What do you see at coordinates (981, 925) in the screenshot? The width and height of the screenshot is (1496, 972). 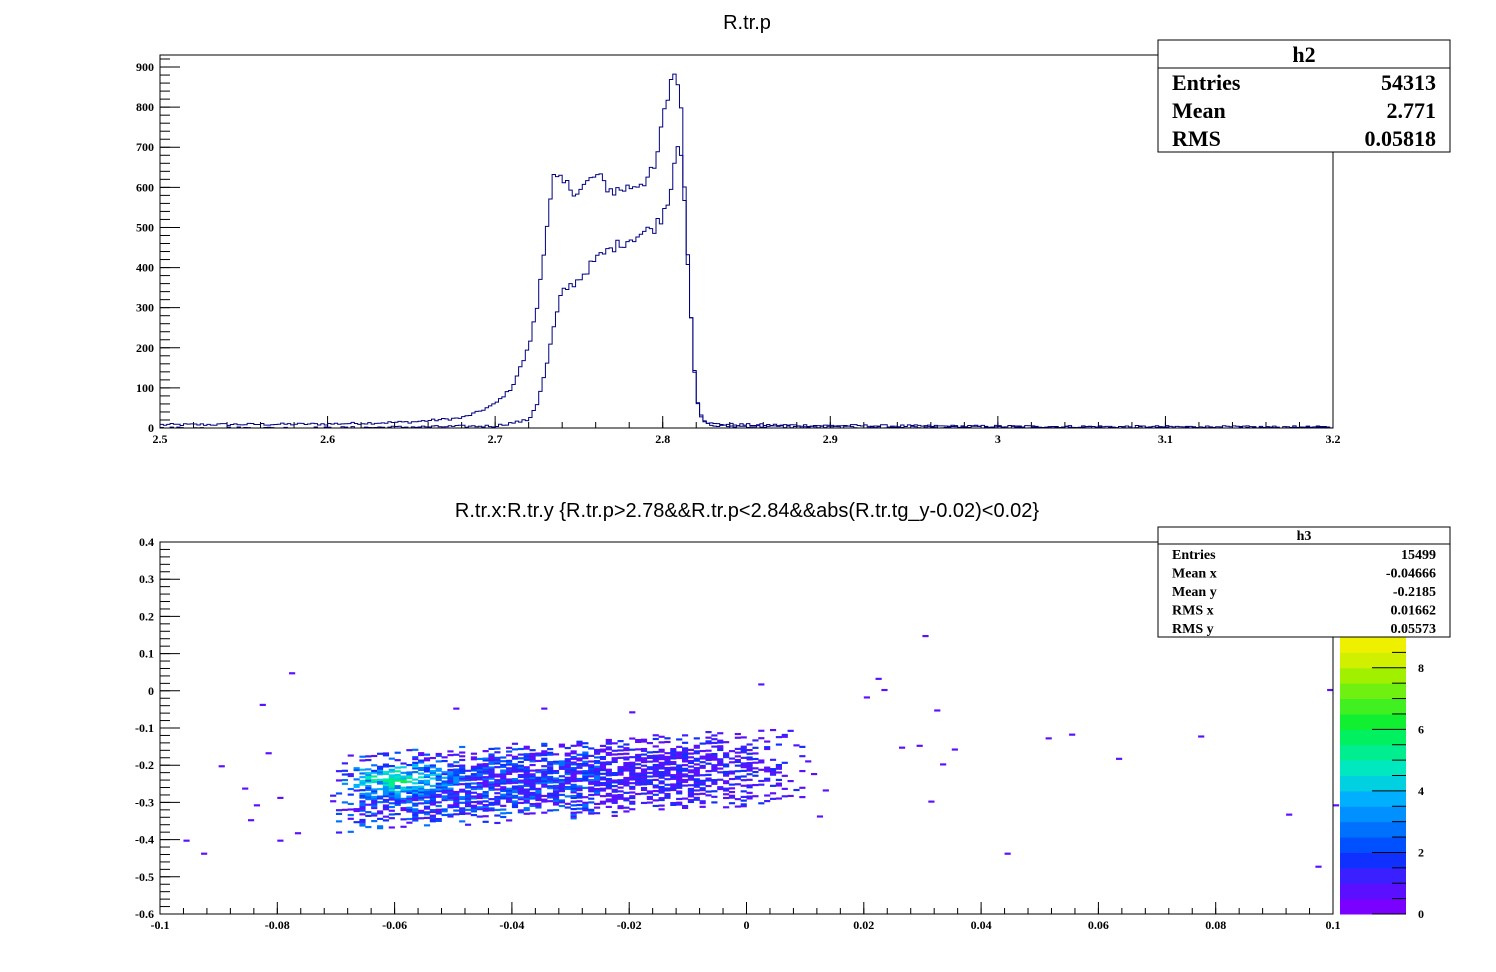 I see `x-tick-label: 0.04` at bounding box center [981, 925].